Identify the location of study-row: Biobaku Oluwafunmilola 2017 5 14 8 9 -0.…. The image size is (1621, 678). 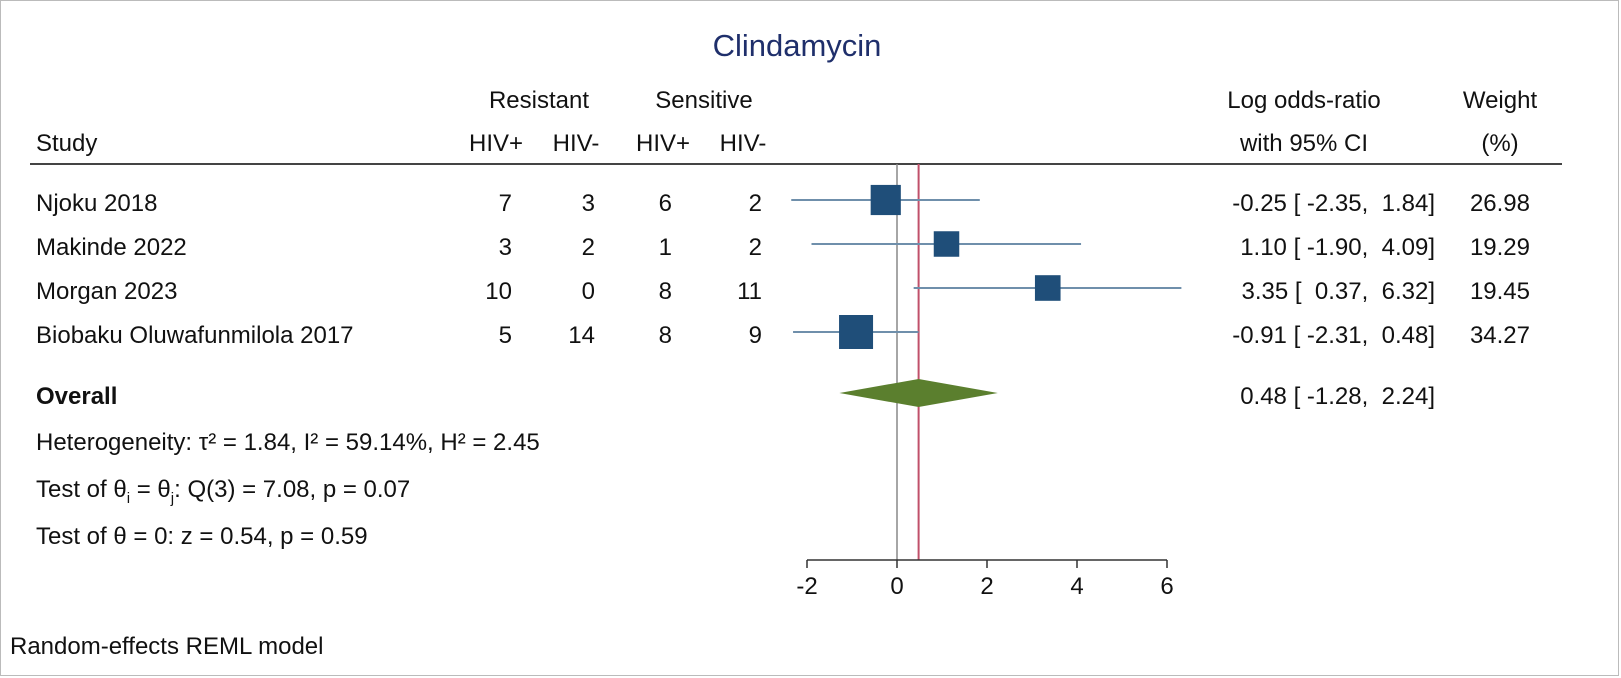
(783, 335).